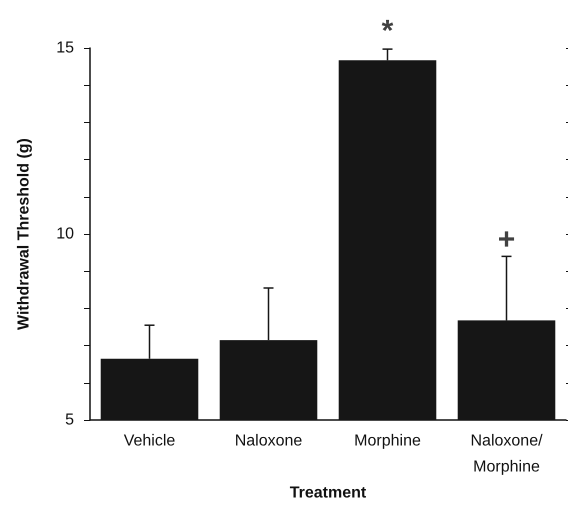  Describe the element at coordinates (387, 441) in the screenshot. I see `x-tick-label: Morphine` at that location.